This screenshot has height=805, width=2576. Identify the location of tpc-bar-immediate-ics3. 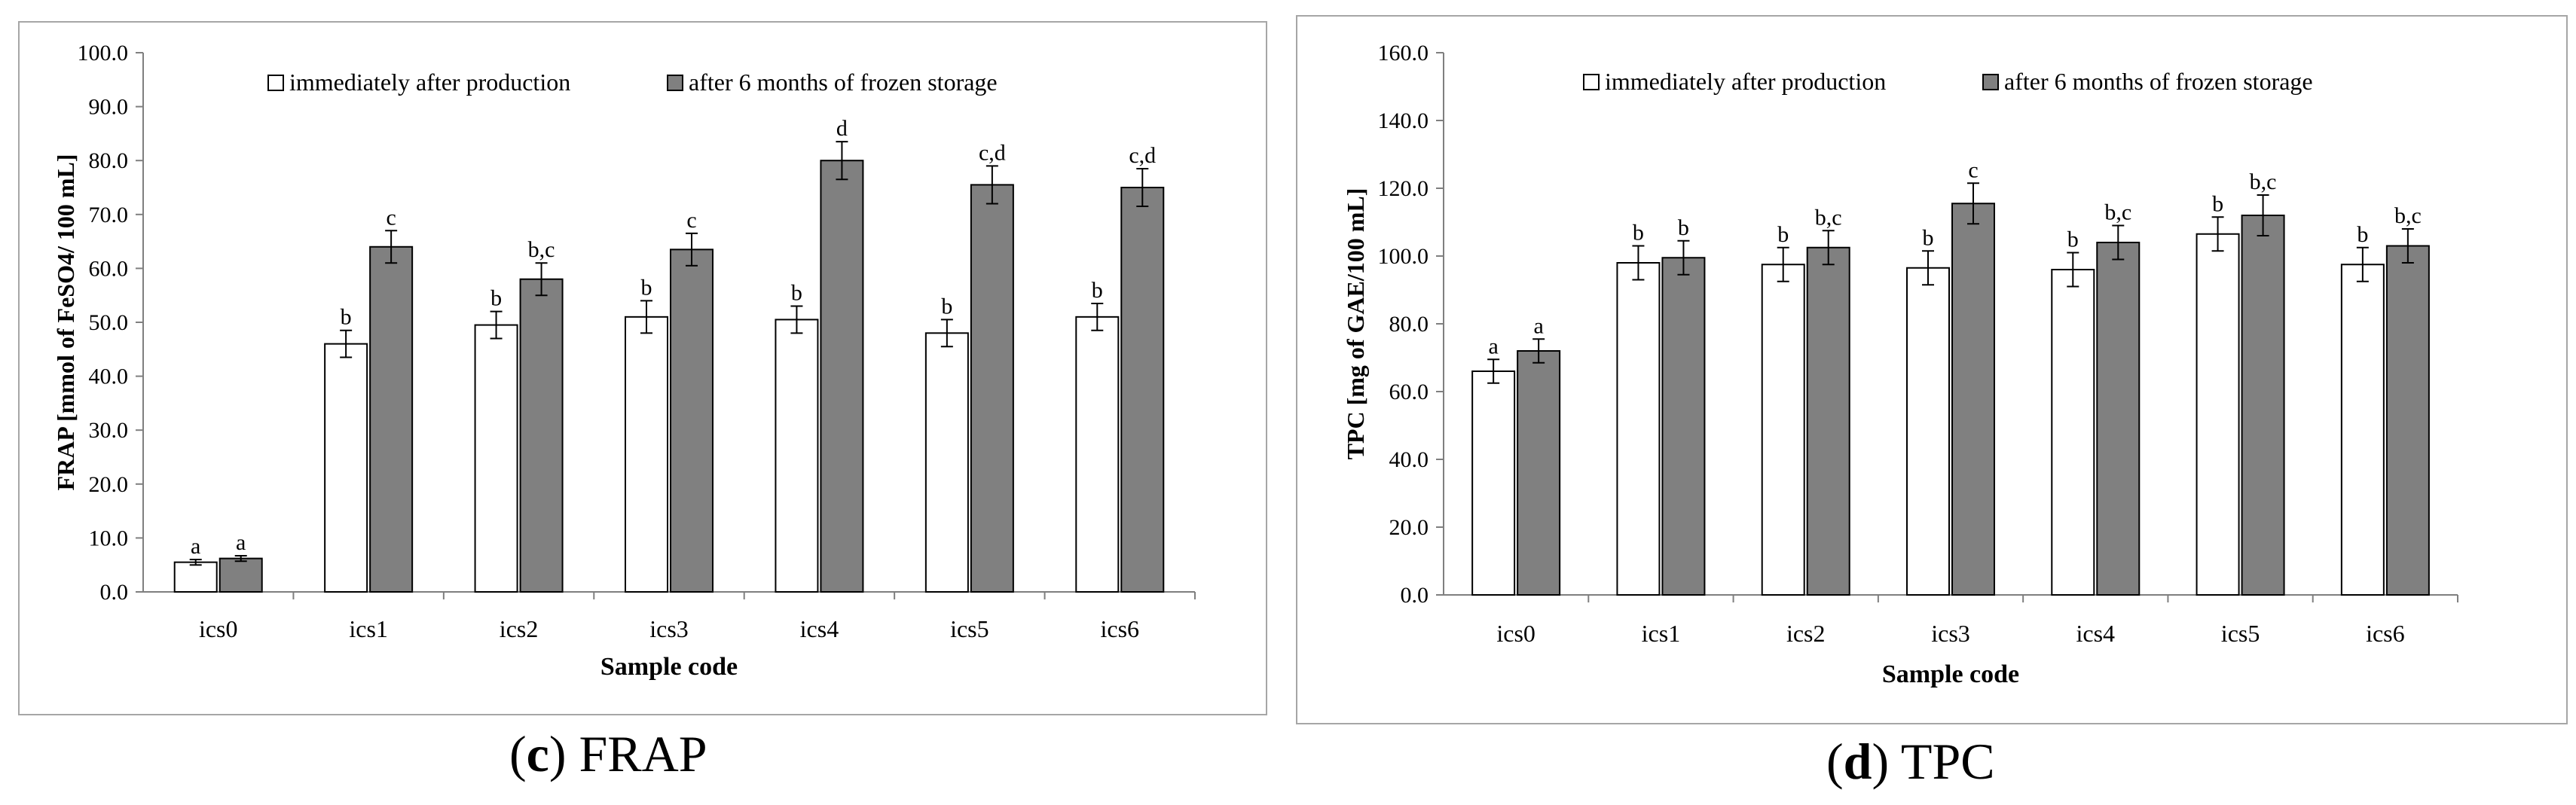
(1928, 432).